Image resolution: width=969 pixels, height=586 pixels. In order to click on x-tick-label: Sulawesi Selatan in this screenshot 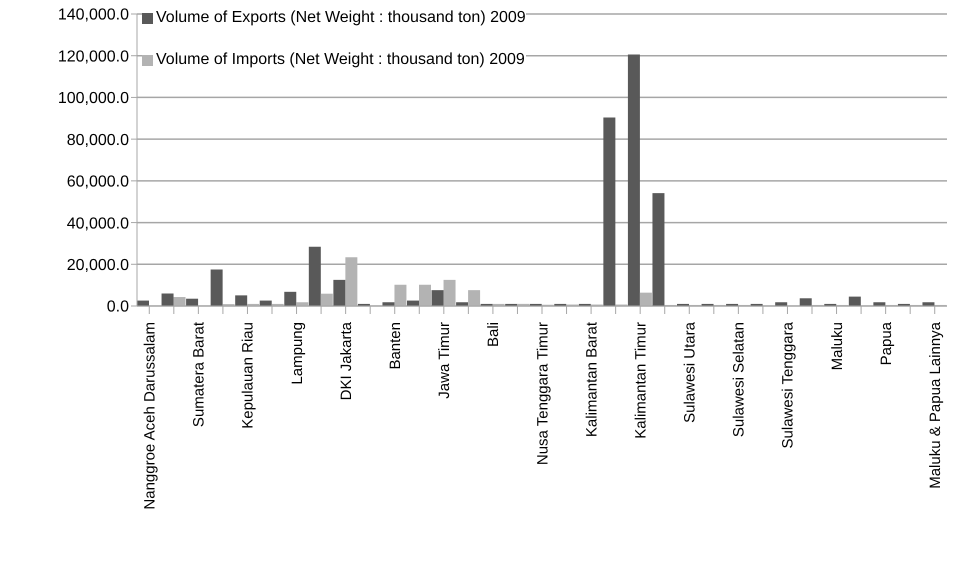, I will do `click(739, 380)`.